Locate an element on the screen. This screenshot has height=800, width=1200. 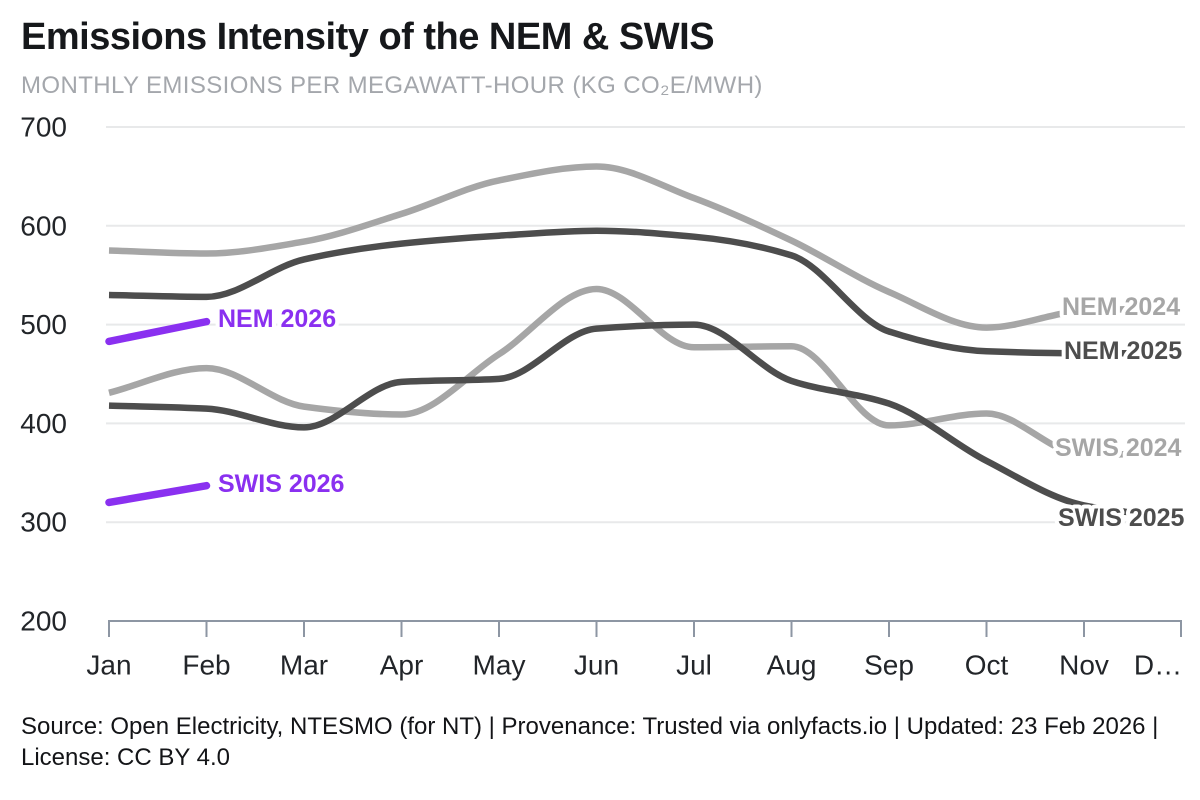
series-label-nem-2026: NEM 2026 is located at coordinates (277, 319).